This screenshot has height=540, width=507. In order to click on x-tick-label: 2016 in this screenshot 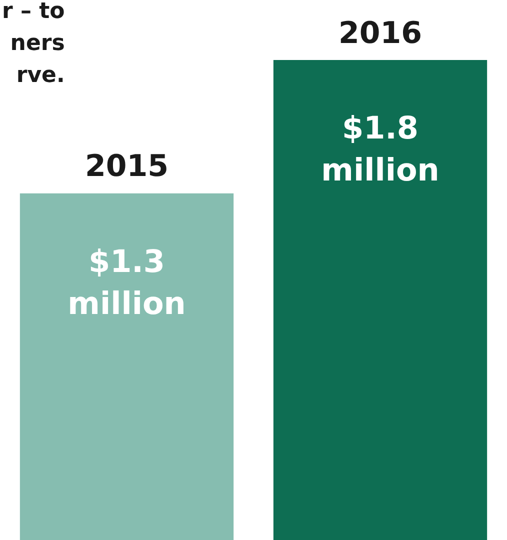, I will do `click(380, 33)`.